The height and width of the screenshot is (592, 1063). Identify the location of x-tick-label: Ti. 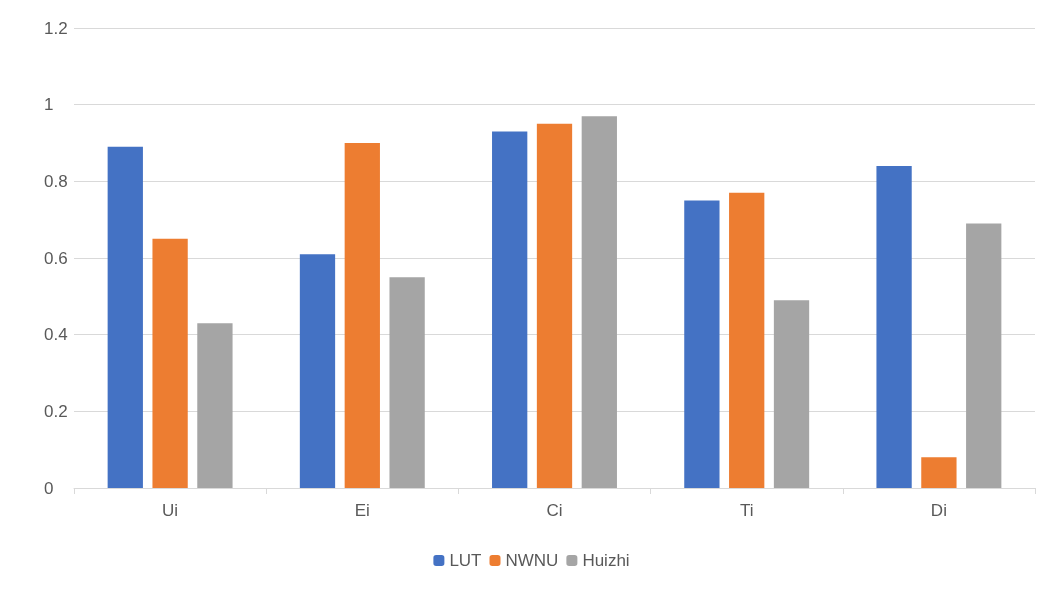
(746, 510).